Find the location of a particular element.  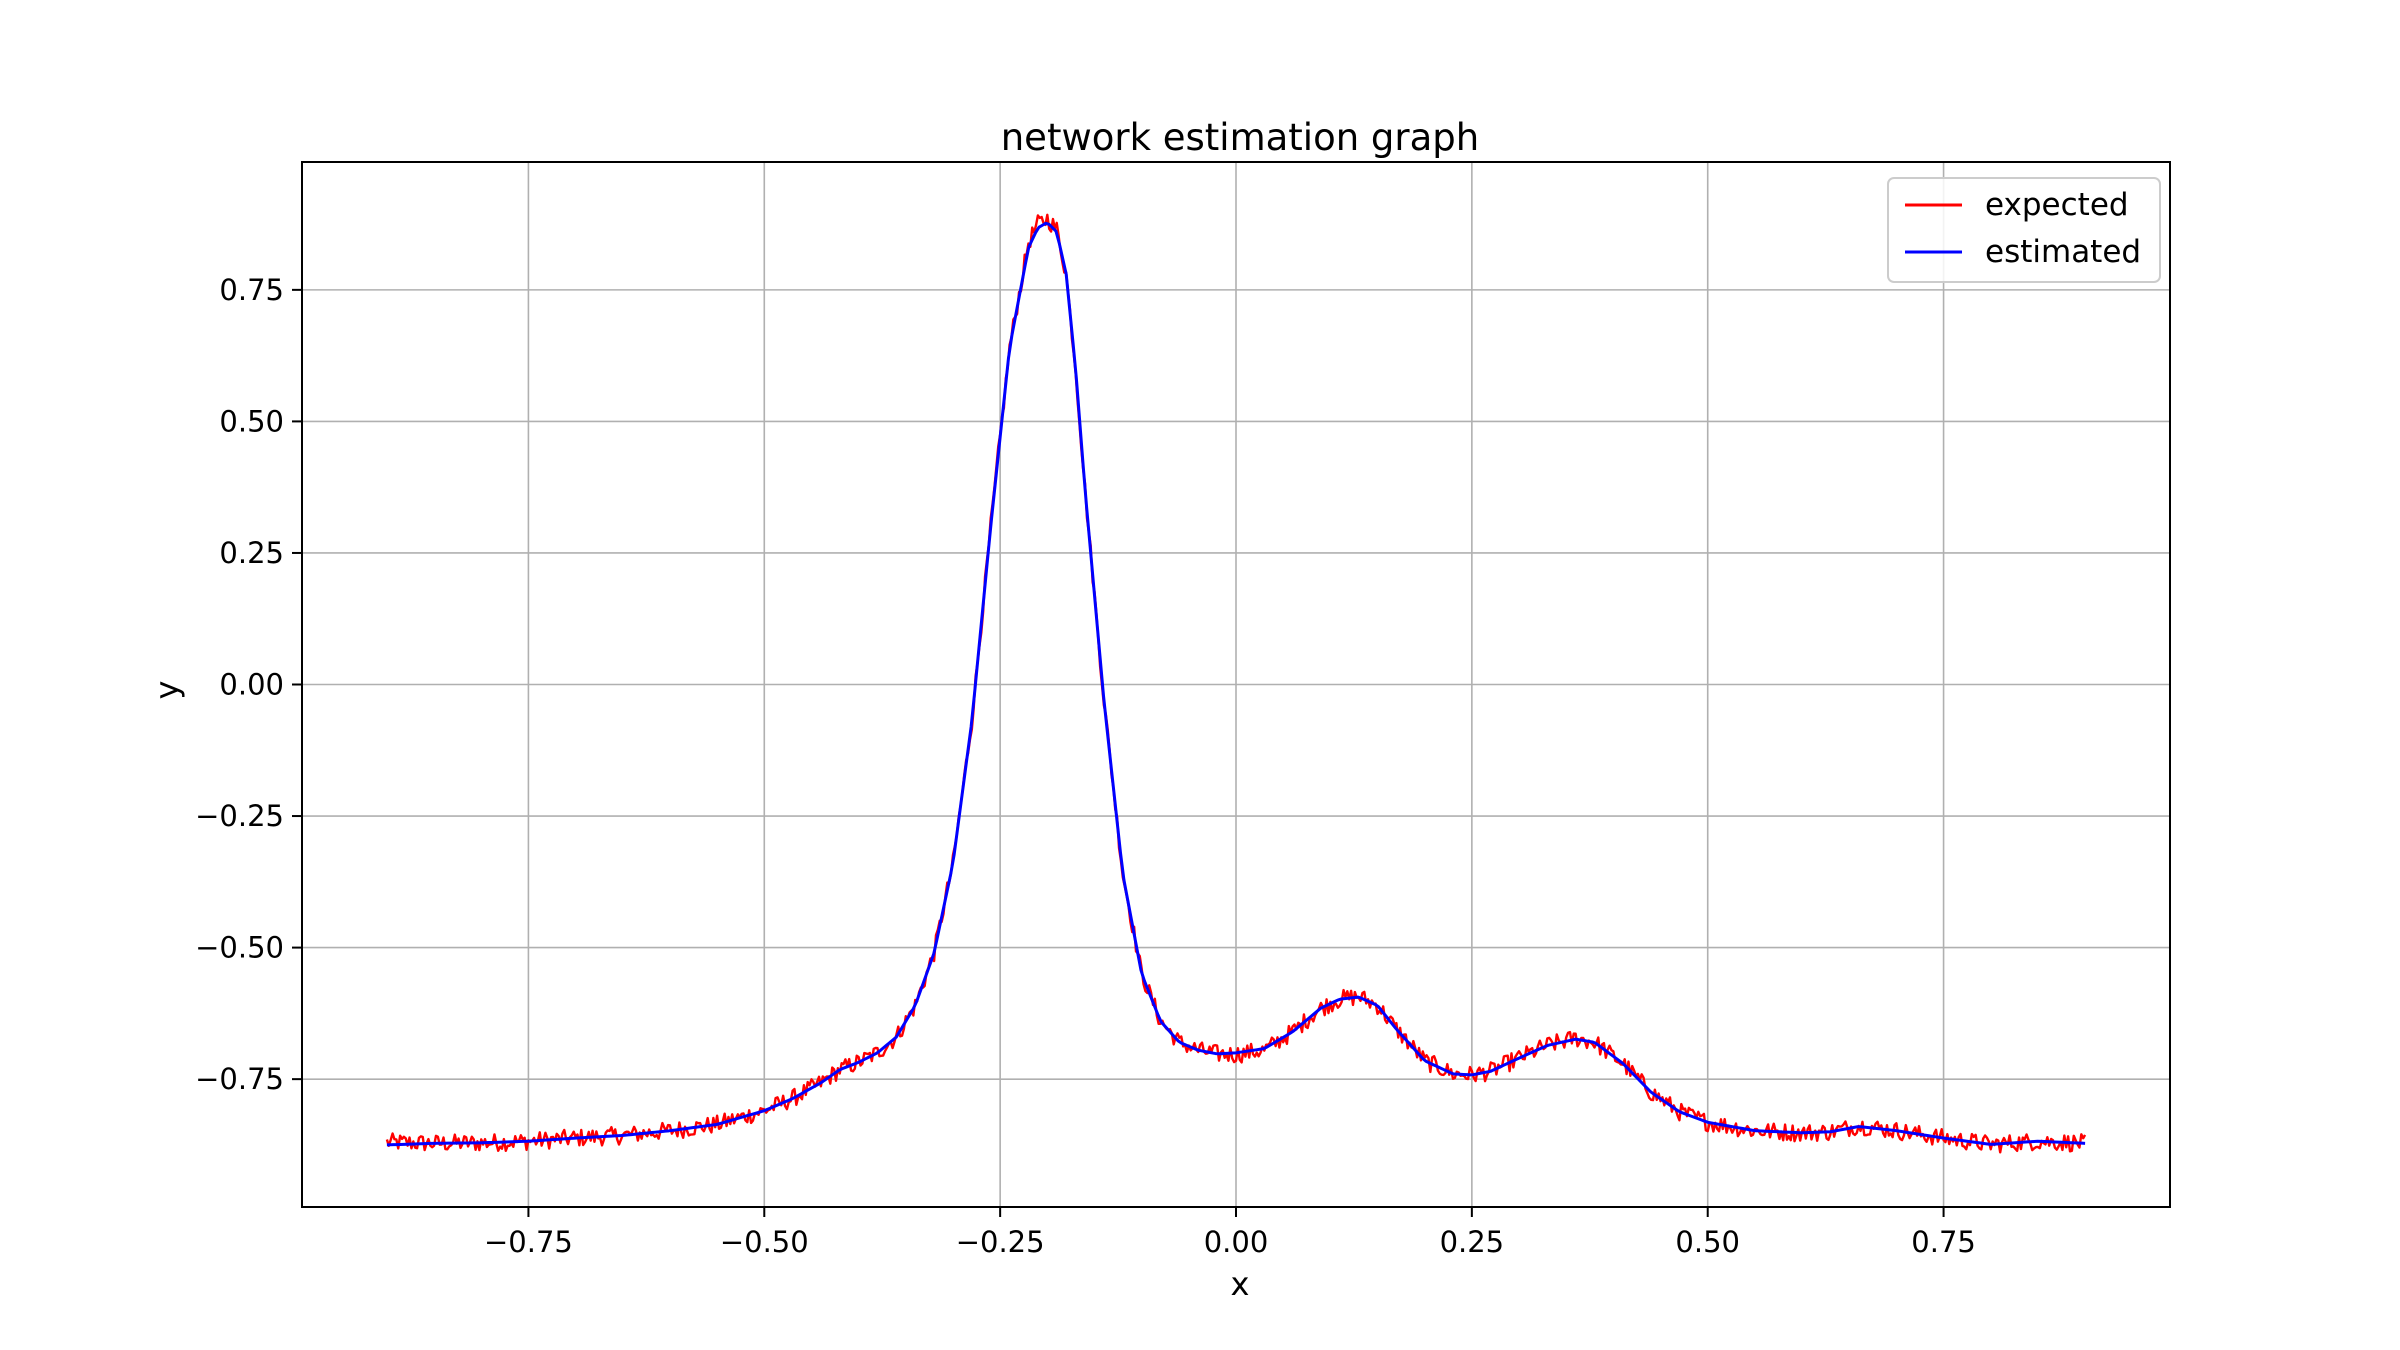

x-axis: −0.75 −0.50 −0.25 0.00 0.25 0.50 0.75 is located at coordinates (1230, 1233).